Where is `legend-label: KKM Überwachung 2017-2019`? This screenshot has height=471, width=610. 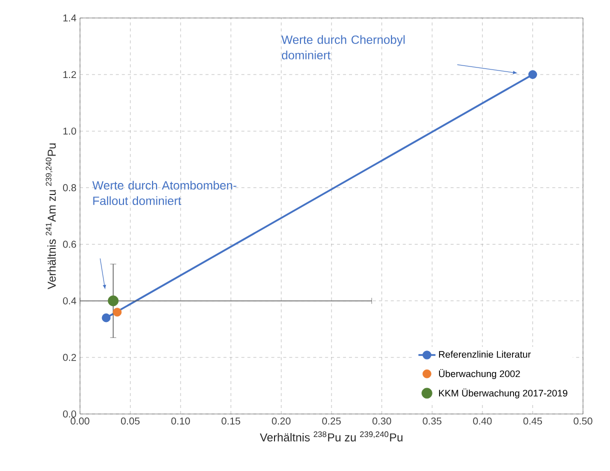 legend-label: KKM Überwachung 2017-2019 is located at coordinates (503, 393).